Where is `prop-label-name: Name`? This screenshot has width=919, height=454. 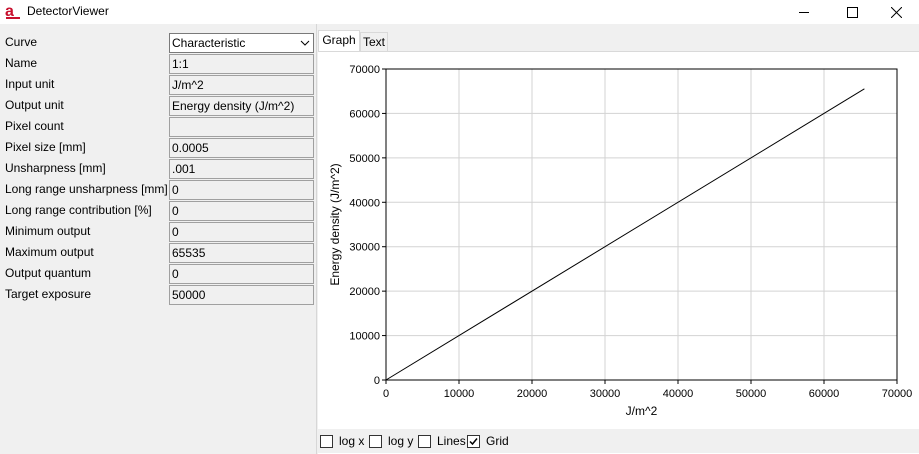 prop-label-name: Name is located at coordinates (21, 63).